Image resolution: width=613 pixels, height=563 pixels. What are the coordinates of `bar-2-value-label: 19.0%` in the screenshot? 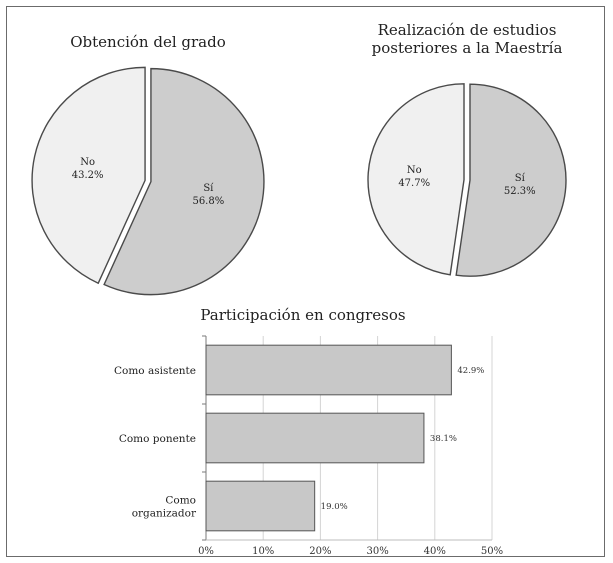 It's located at (334, 507).